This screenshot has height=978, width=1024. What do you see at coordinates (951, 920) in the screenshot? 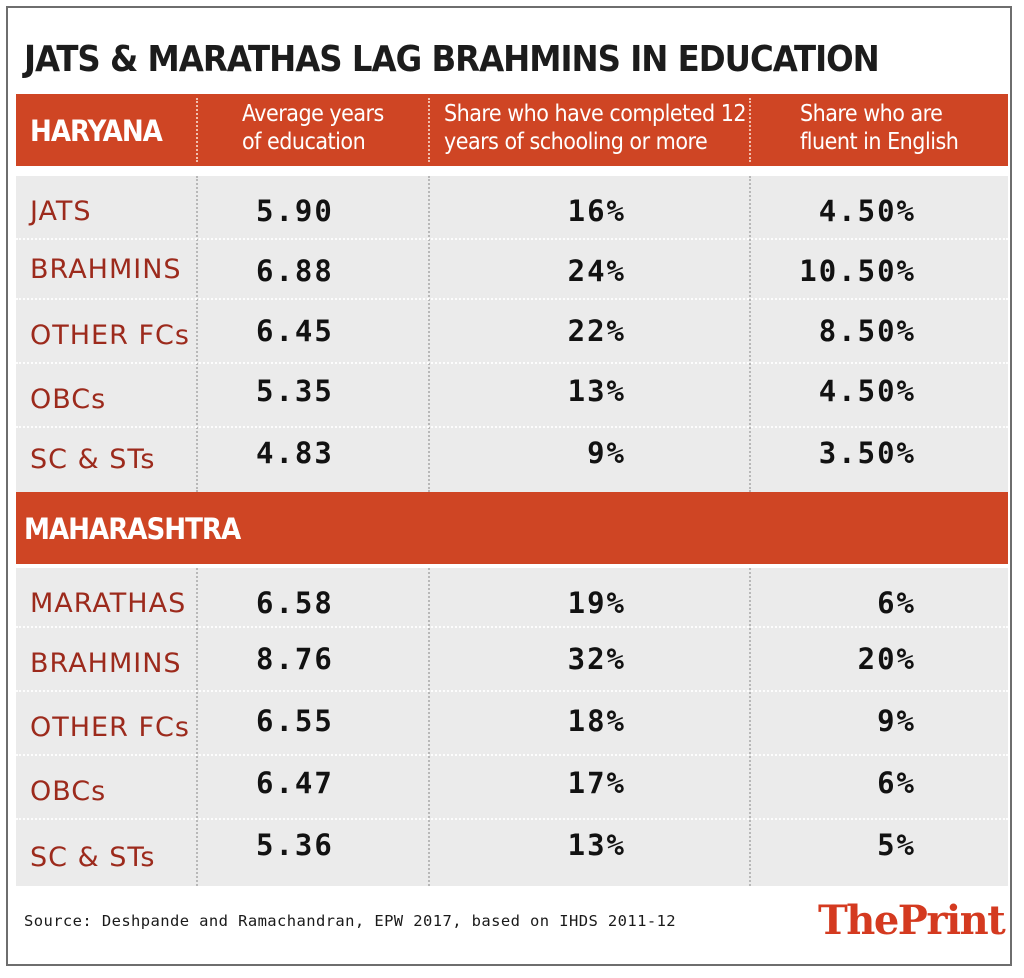
I see `logo-print: Print` at bounding box center [951, 920].